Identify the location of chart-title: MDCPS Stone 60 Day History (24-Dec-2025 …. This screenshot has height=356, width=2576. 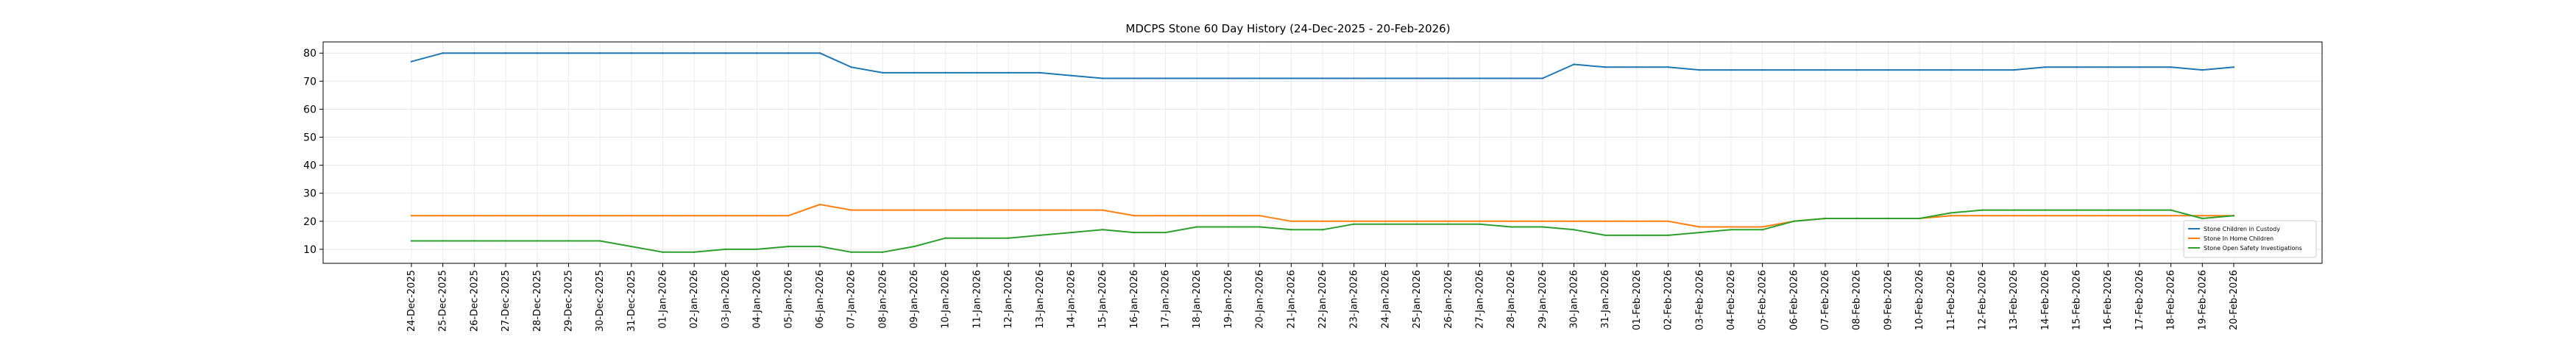
(1287, 28).